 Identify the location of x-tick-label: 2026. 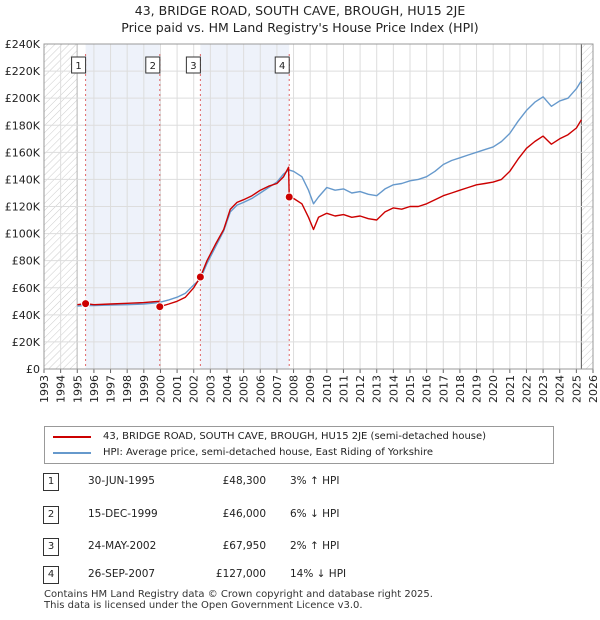
(593, 389).